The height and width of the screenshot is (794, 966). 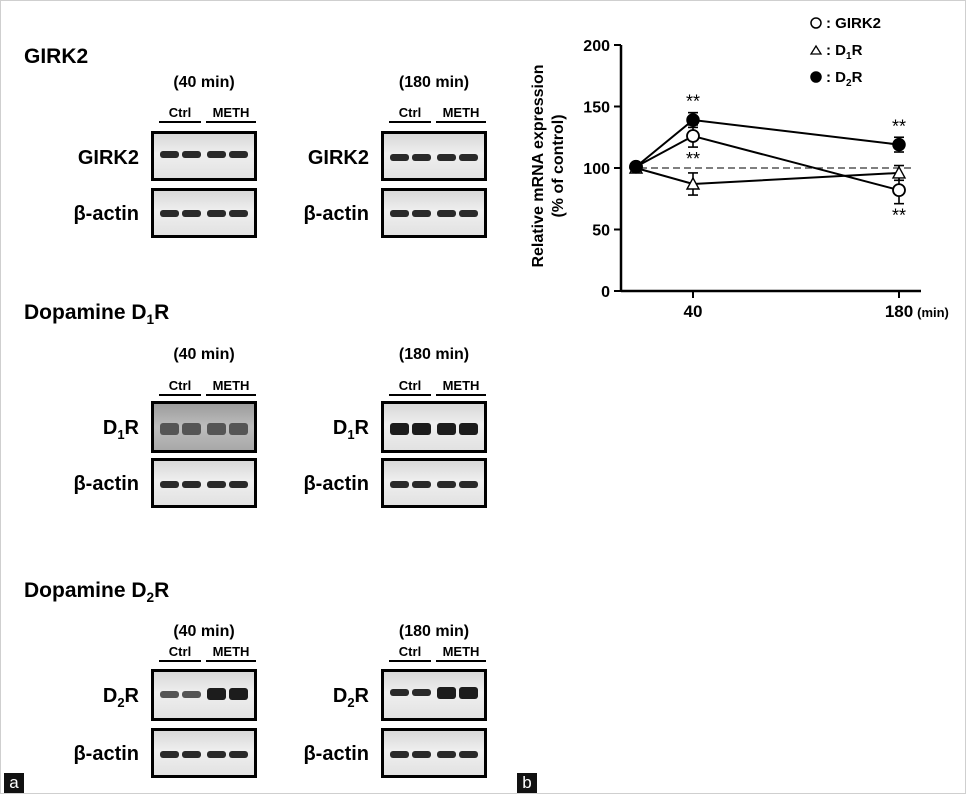 What do you see at coordinates (596, 46) in the screenshot?
I see `y-tick-label: 200` at bounding box center [596, 46].